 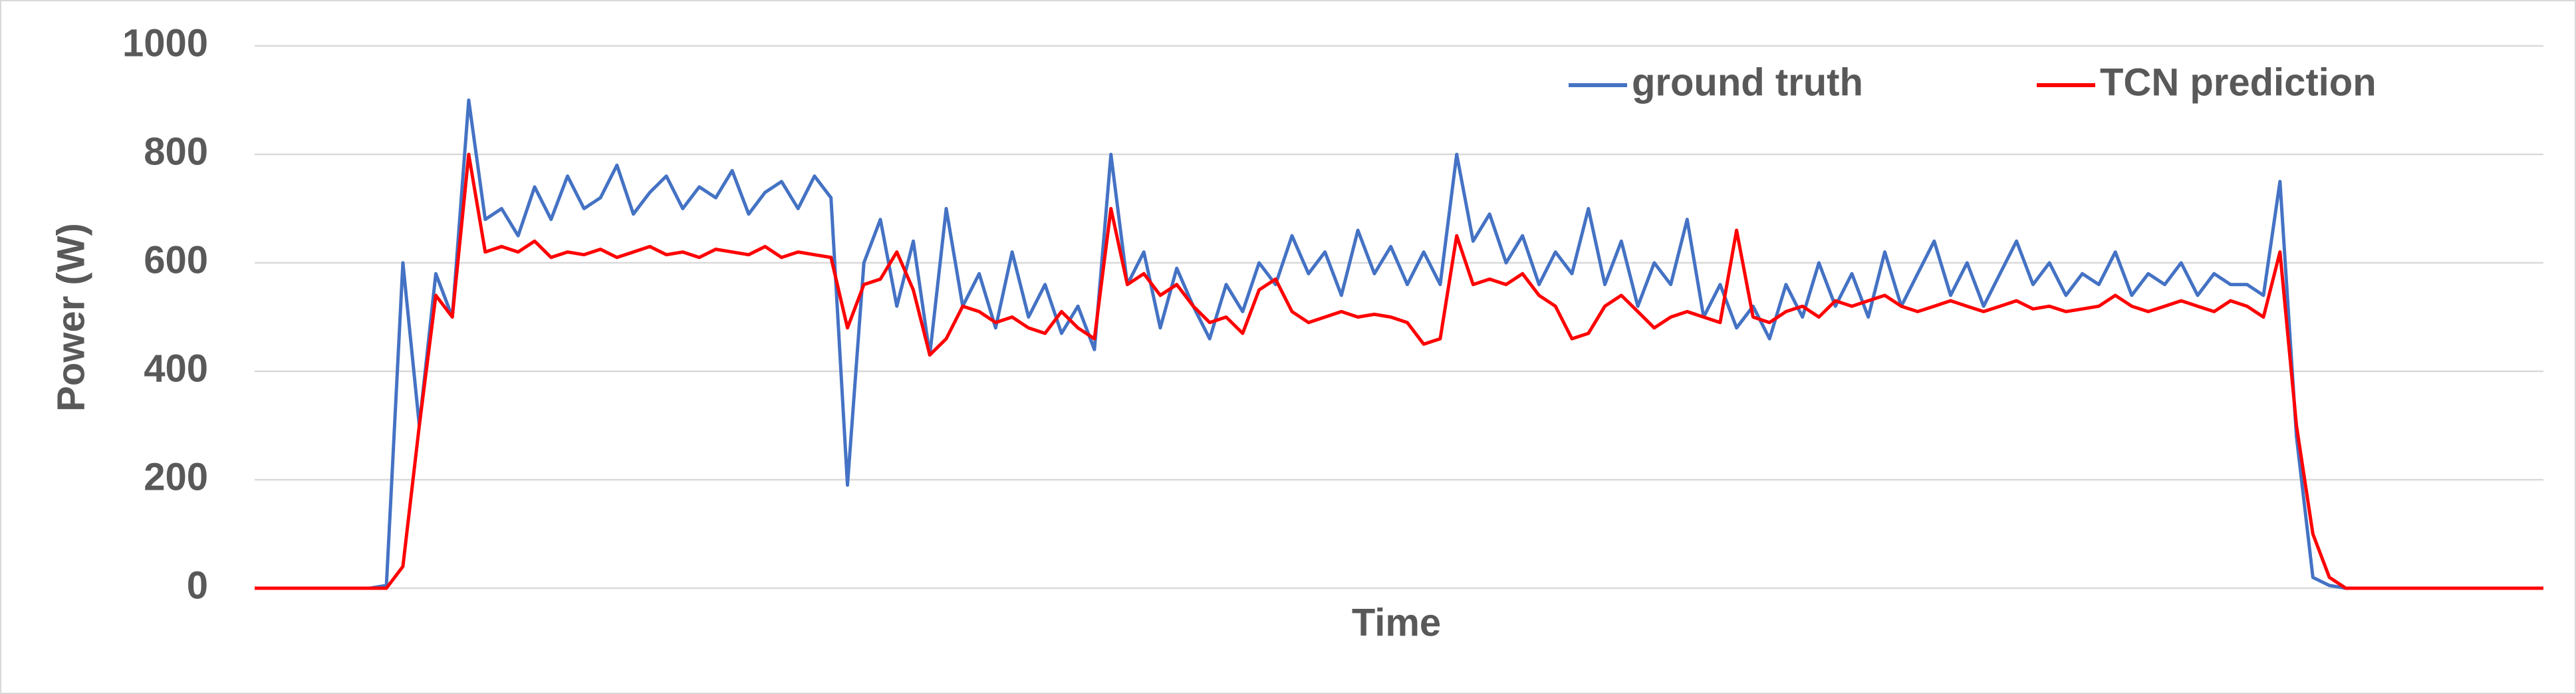 I want to click on y-tick-label: 400, so click(x=176, y=369).